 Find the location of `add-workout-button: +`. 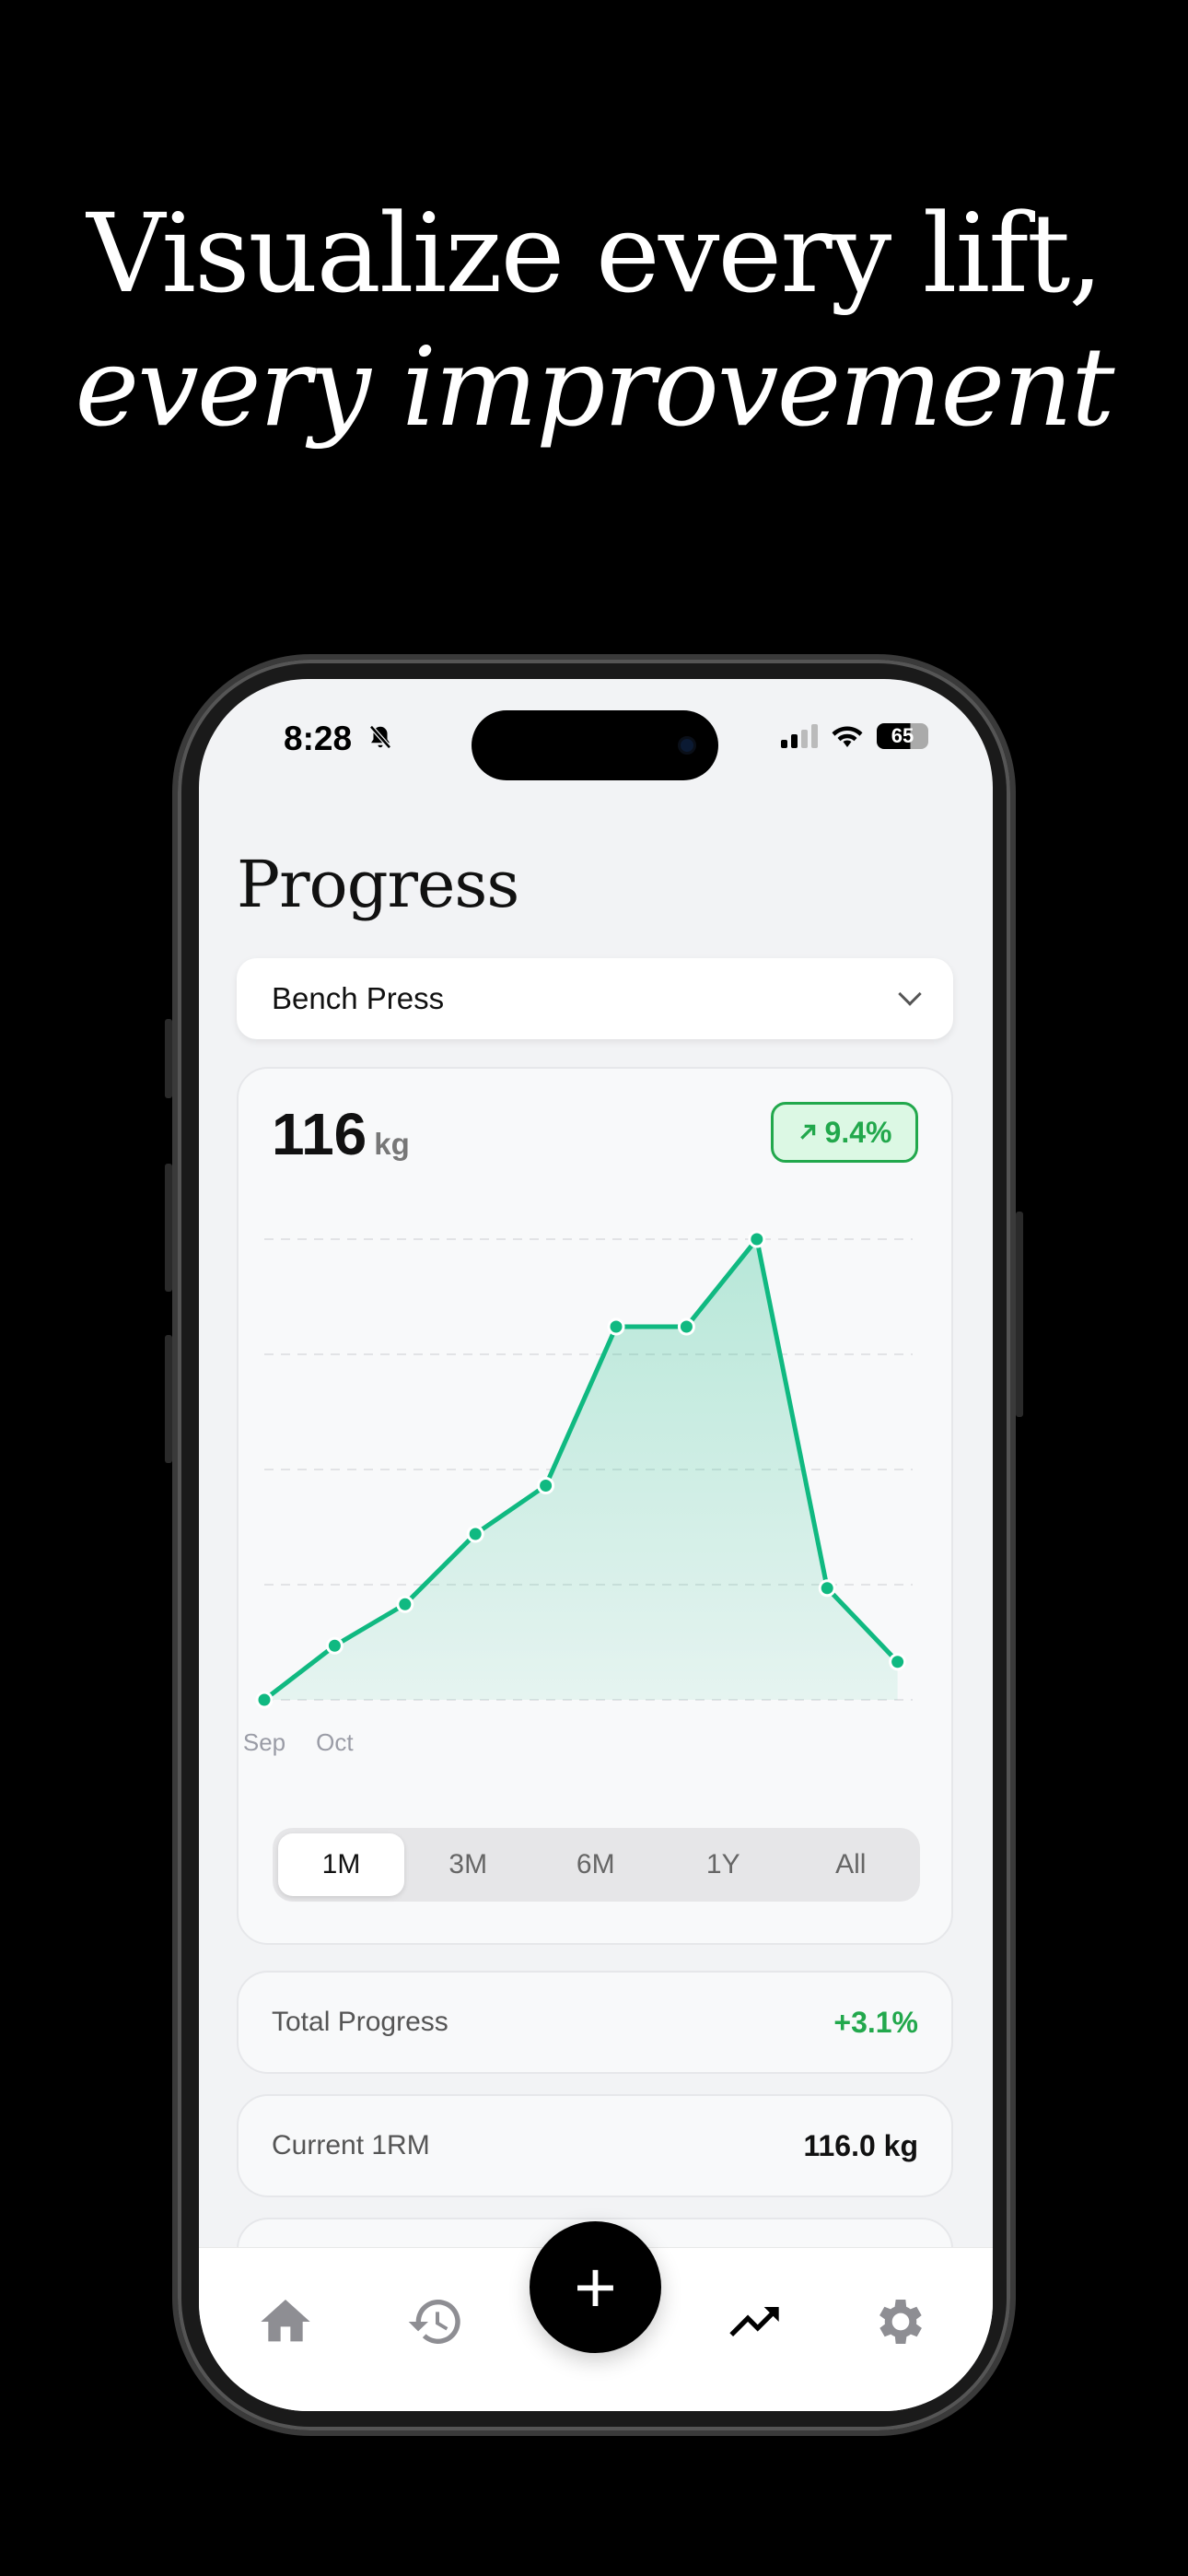

add-workout-button: + is located at coordinates (595, 2287).